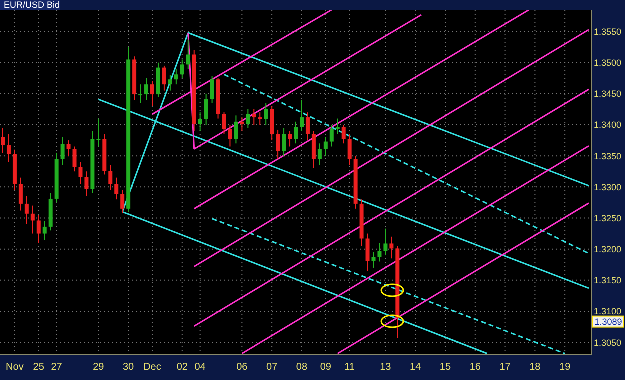  I want to click on x-tick-label: Dec, so click(153, 368).